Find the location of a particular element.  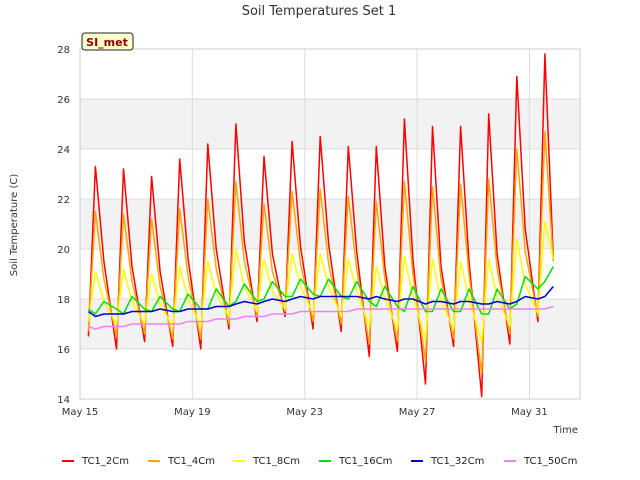

x-tick-label: May 23 is located at coordinates (304, 412).